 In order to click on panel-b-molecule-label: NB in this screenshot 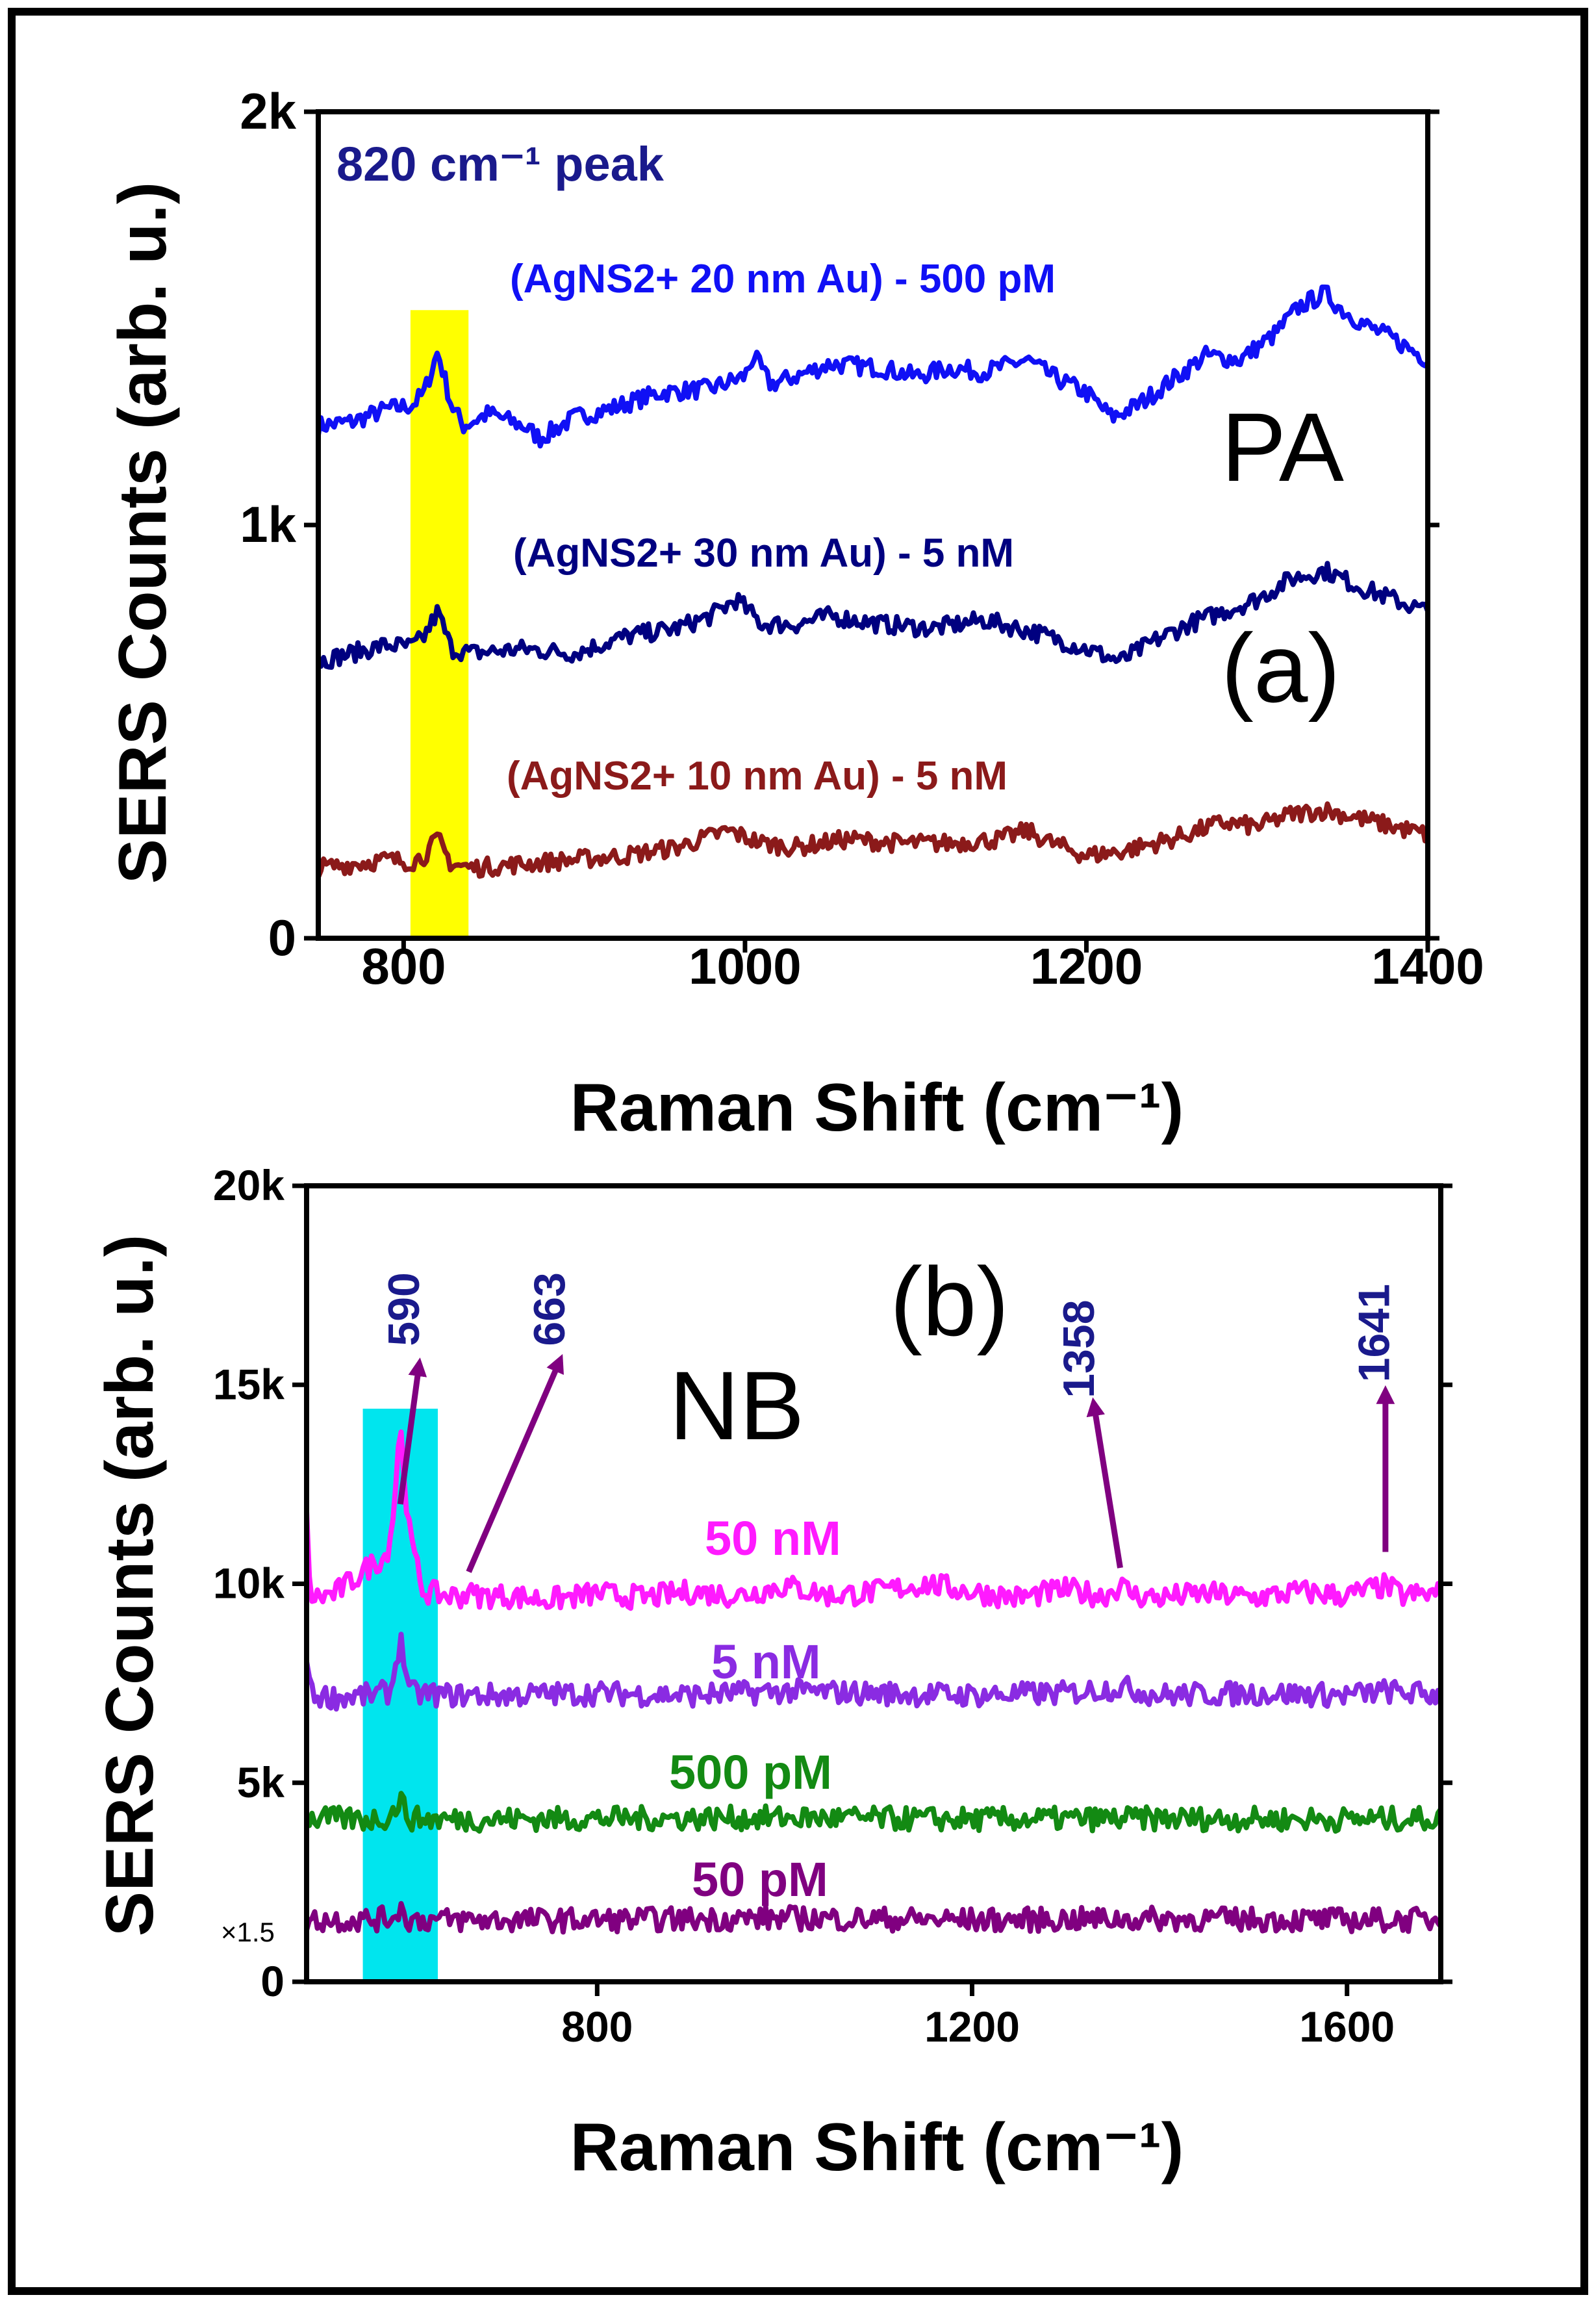, I will do `click(737, 1405)`.